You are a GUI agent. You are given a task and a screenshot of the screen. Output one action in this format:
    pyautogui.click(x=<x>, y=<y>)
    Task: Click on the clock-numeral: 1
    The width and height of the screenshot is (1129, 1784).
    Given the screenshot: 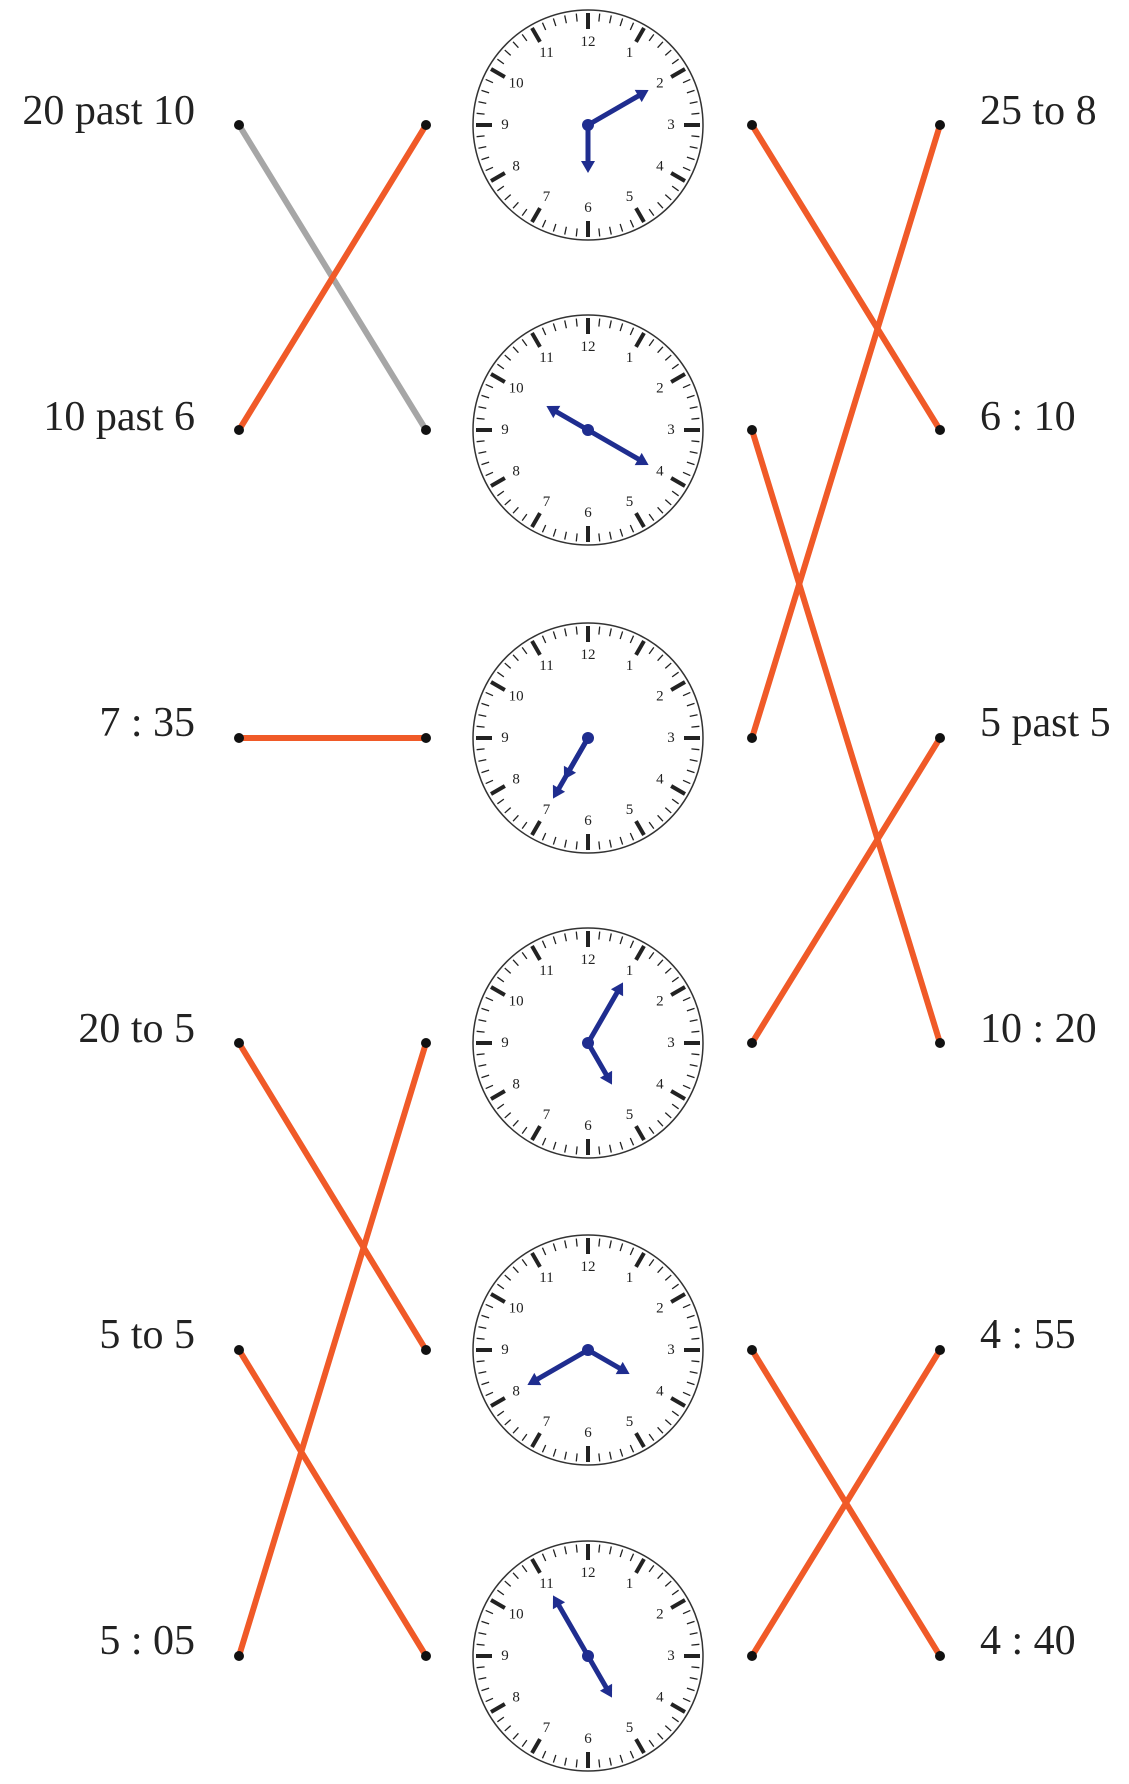 What is the action you would take?
    pyautogui.click(x=630, y=358)
    